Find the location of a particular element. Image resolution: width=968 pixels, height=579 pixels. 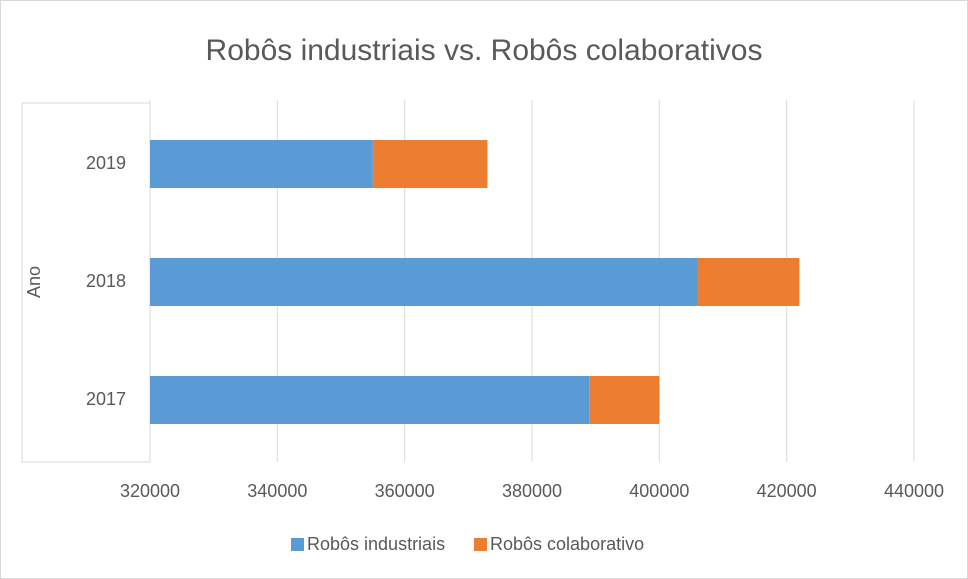

x-tick-label: 420000 is located at coordinates (787, 491).